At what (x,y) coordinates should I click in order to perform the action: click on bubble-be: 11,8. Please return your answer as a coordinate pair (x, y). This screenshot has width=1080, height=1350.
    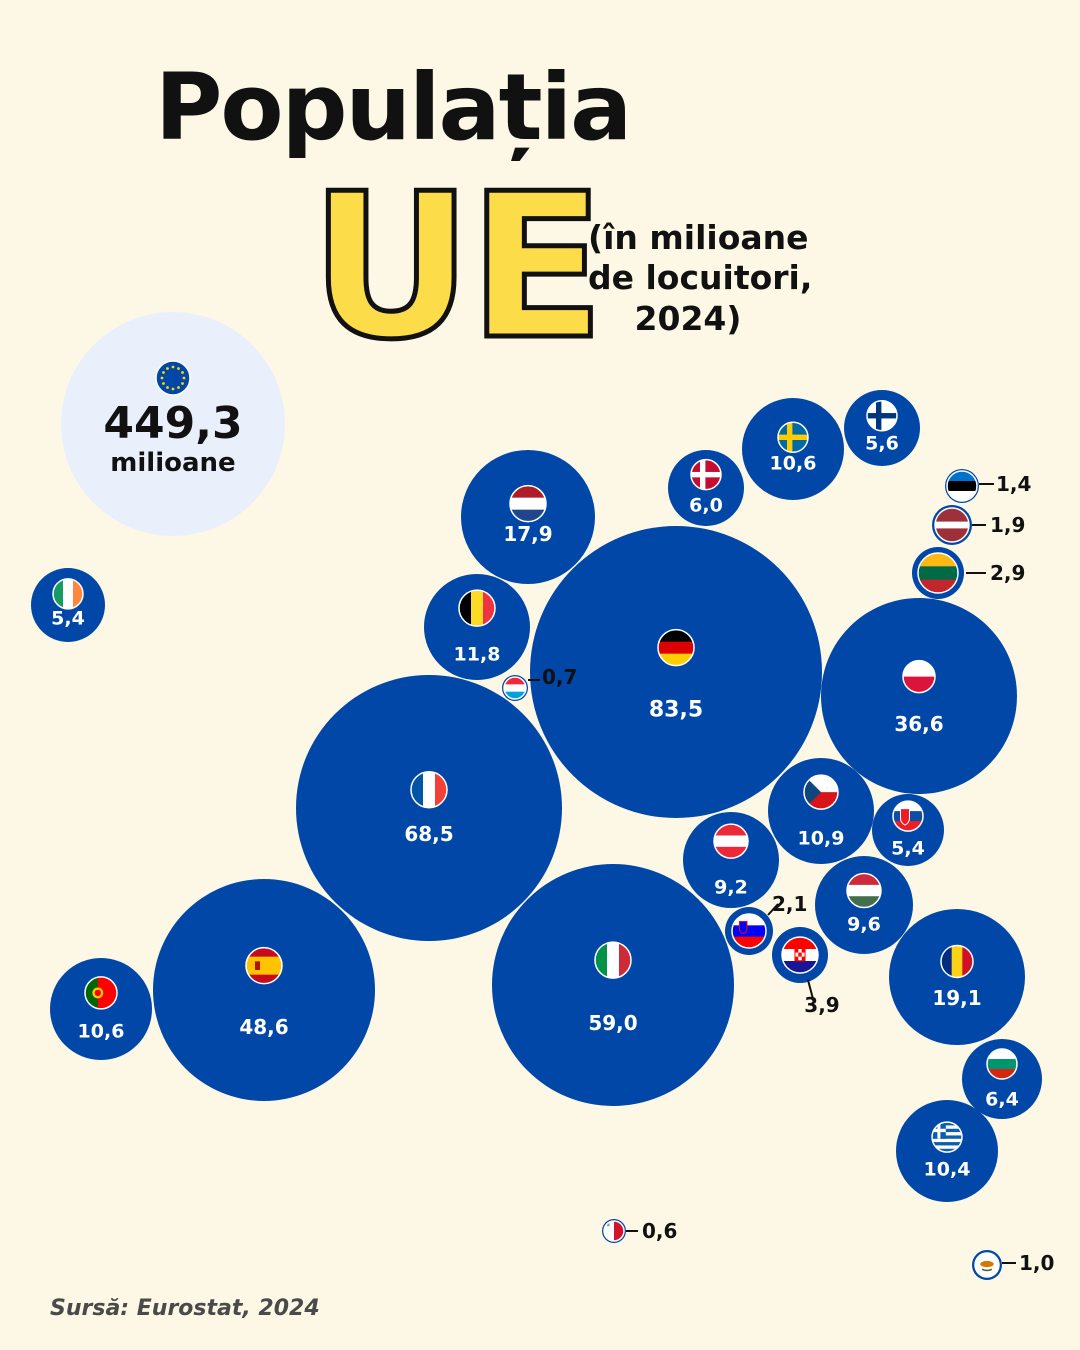
    Looking at the image, I should click on (477, 627).